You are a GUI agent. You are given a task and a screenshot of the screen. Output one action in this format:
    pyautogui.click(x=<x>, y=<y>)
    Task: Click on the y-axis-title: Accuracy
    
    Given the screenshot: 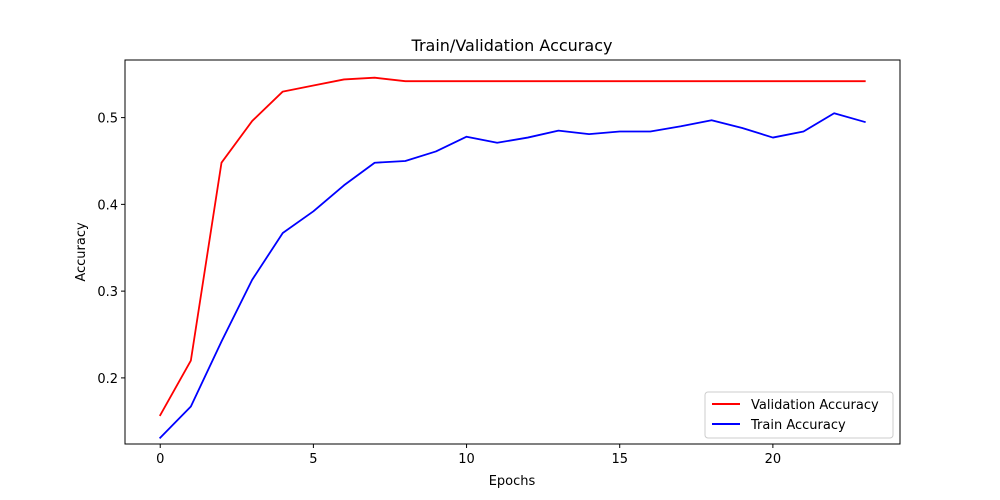 What is the action you would take?
    pyautogui.click(x=81, y=252)
    